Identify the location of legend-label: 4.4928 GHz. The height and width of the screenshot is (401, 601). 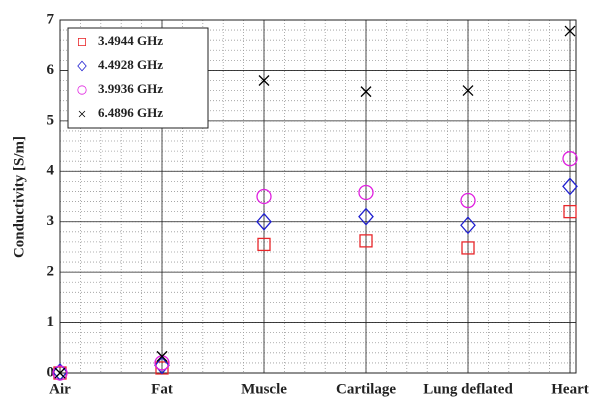
(130, 64).